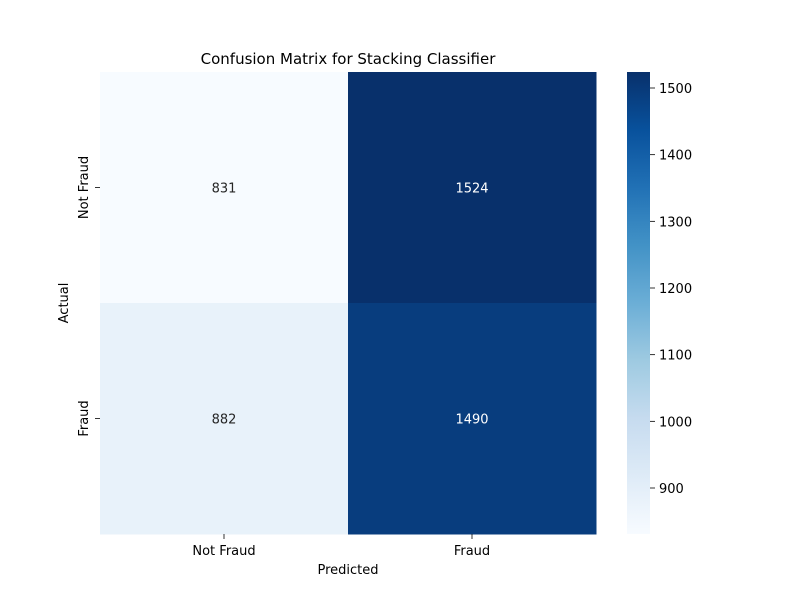 The image size is (800, 600). I want to click on heatmap-cell-labels: 831 1524 882 1490, so click(350, 305).